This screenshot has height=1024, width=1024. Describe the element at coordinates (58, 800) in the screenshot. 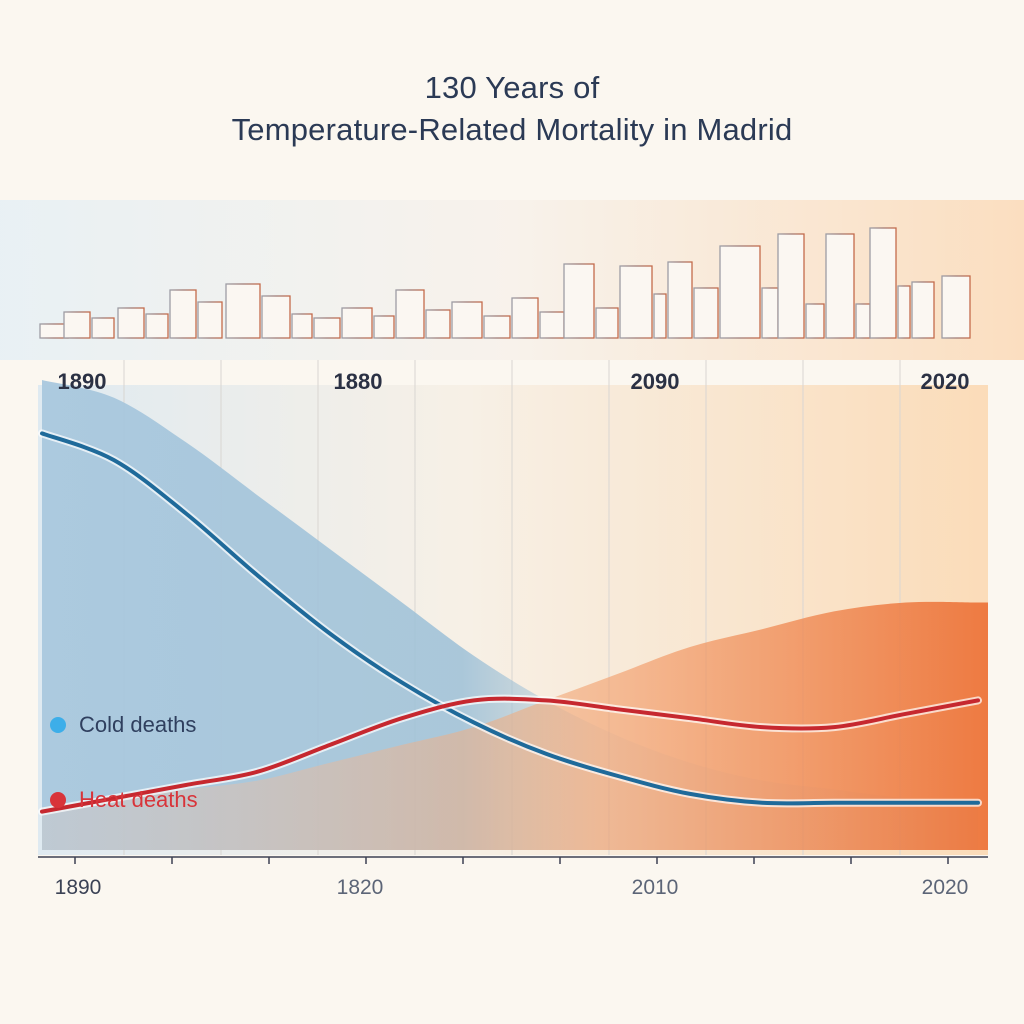

I see `legend-heat-marker` at that location.